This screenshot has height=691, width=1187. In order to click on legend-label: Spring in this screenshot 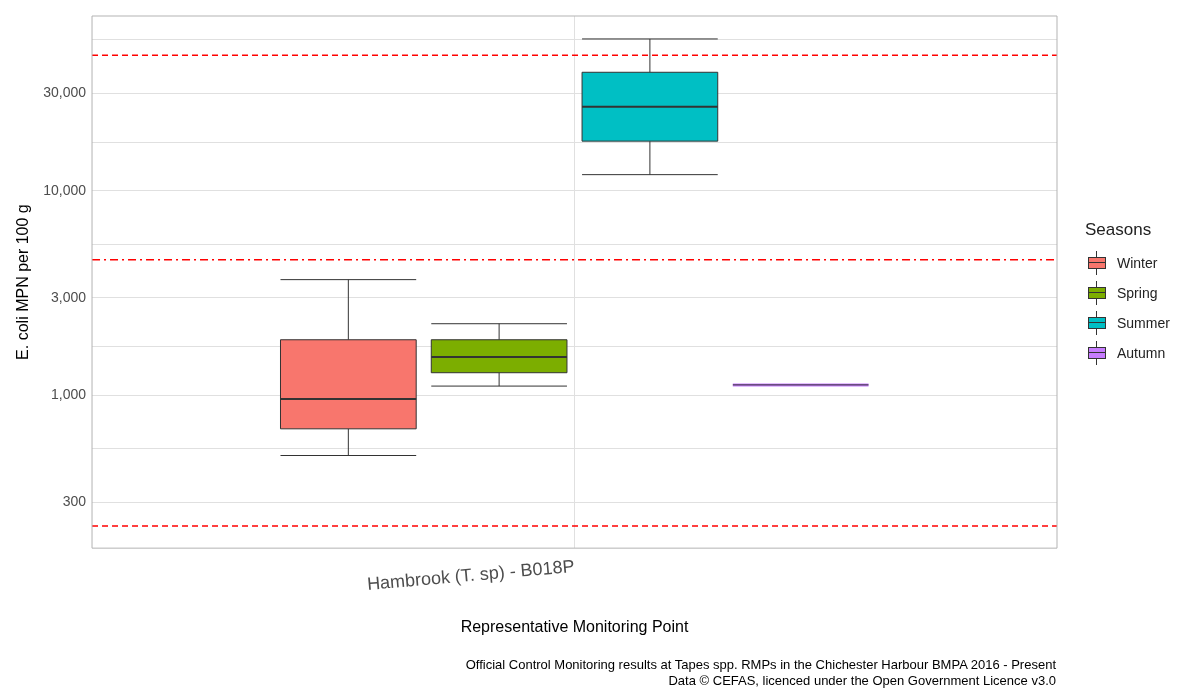, I will do `click(1137, 293)`.